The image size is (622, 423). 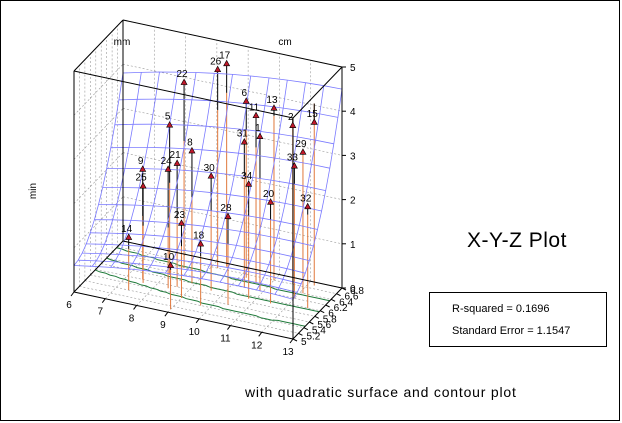 I want to click on y-tick-label: 5.8, so click(x=330, y=319).